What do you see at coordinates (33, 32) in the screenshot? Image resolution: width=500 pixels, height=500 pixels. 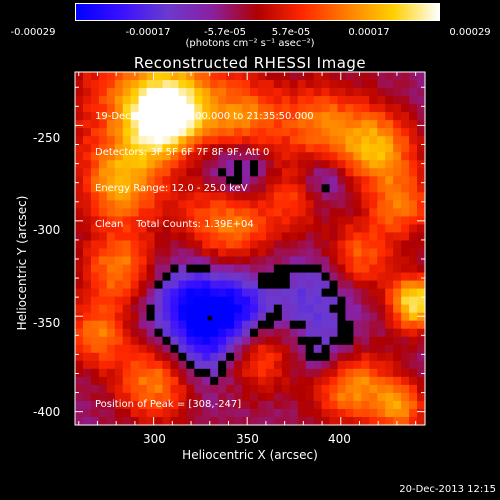 I see `colorbar-tick: -0.00029` at bounding box center [33, 32].